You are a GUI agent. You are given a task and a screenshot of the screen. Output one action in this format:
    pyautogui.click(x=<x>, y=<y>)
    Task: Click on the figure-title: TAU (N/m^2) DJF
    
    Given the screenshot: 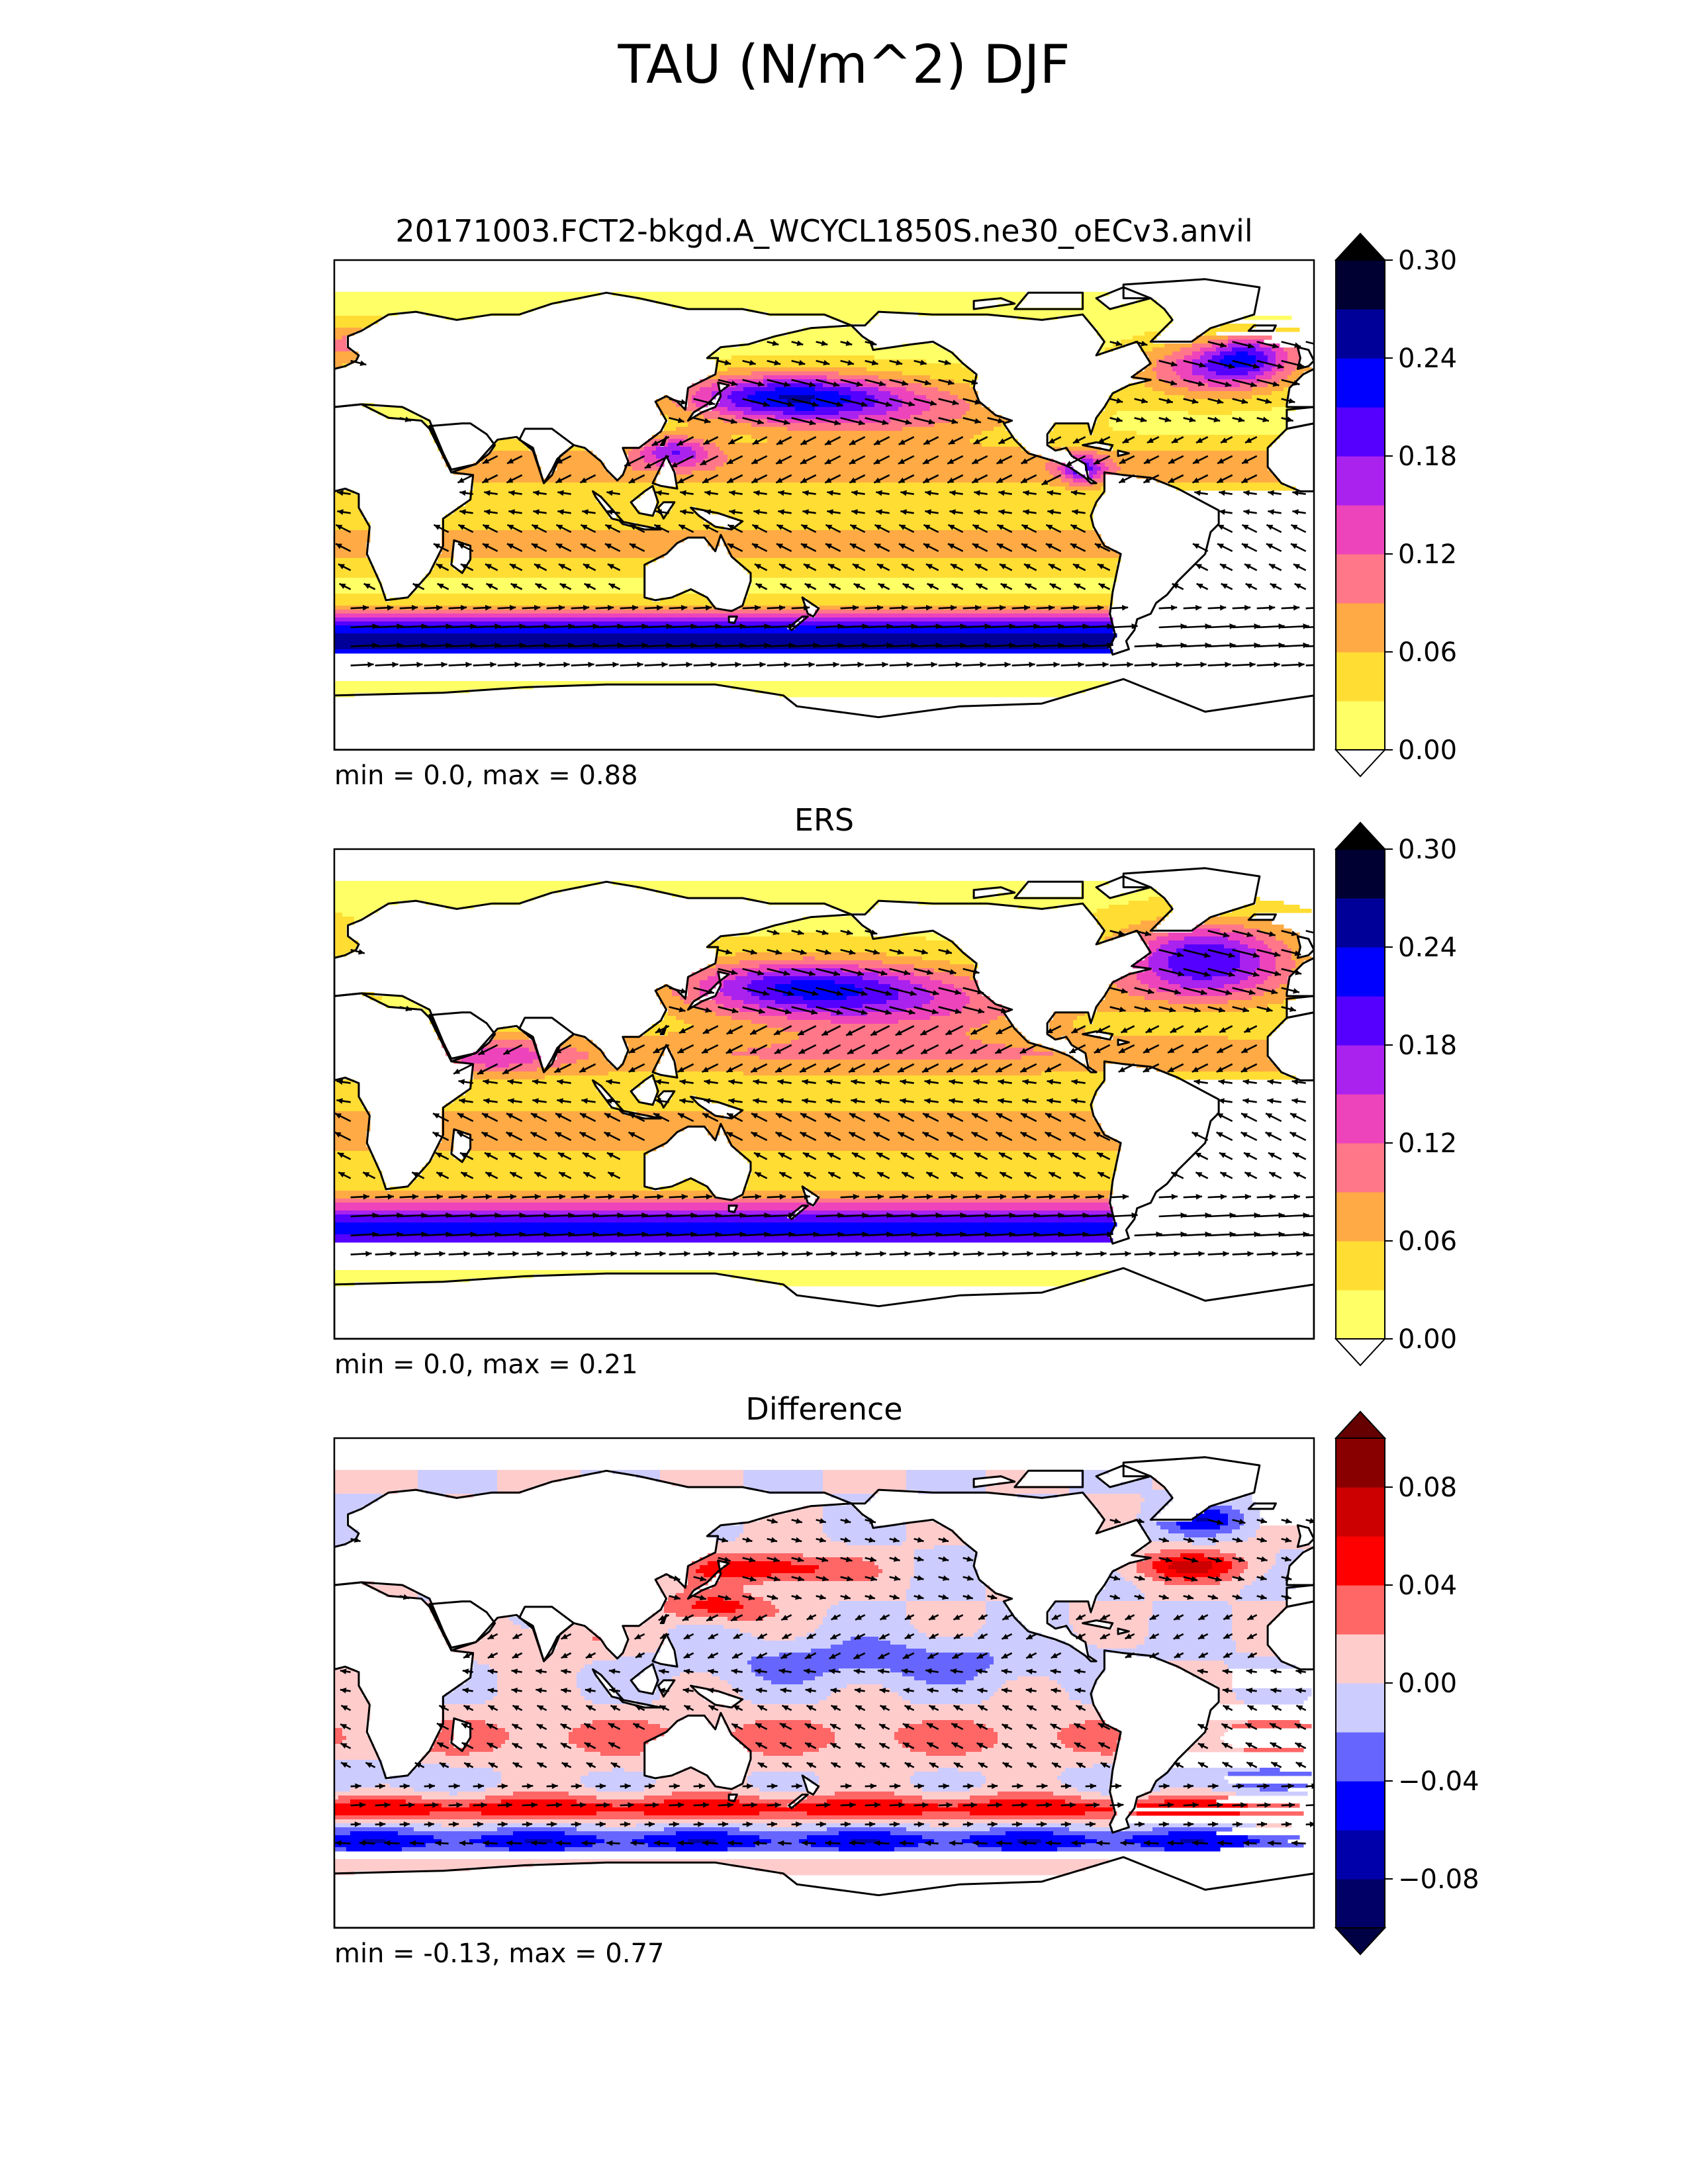 What is the action you would take?
    pyautogui.click(x=843, y=64)
    